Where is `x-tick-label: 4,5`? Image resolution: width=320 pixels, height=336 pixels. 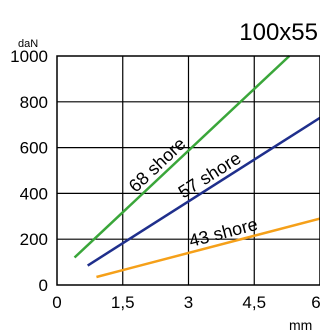
x-tick-label: 4,5 is located at coordinates (254, 302).